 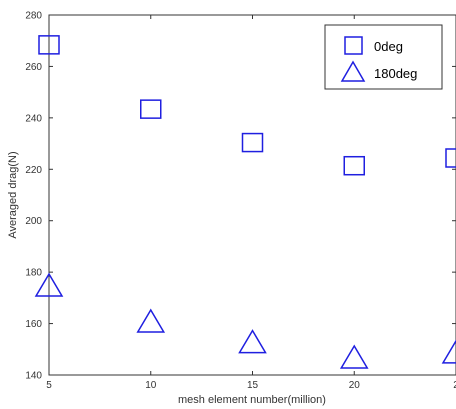 What do you see at coordinates (33, 170) in the screenshot?
I see `y-tick-label: 220` at bounding box center [33, 170].